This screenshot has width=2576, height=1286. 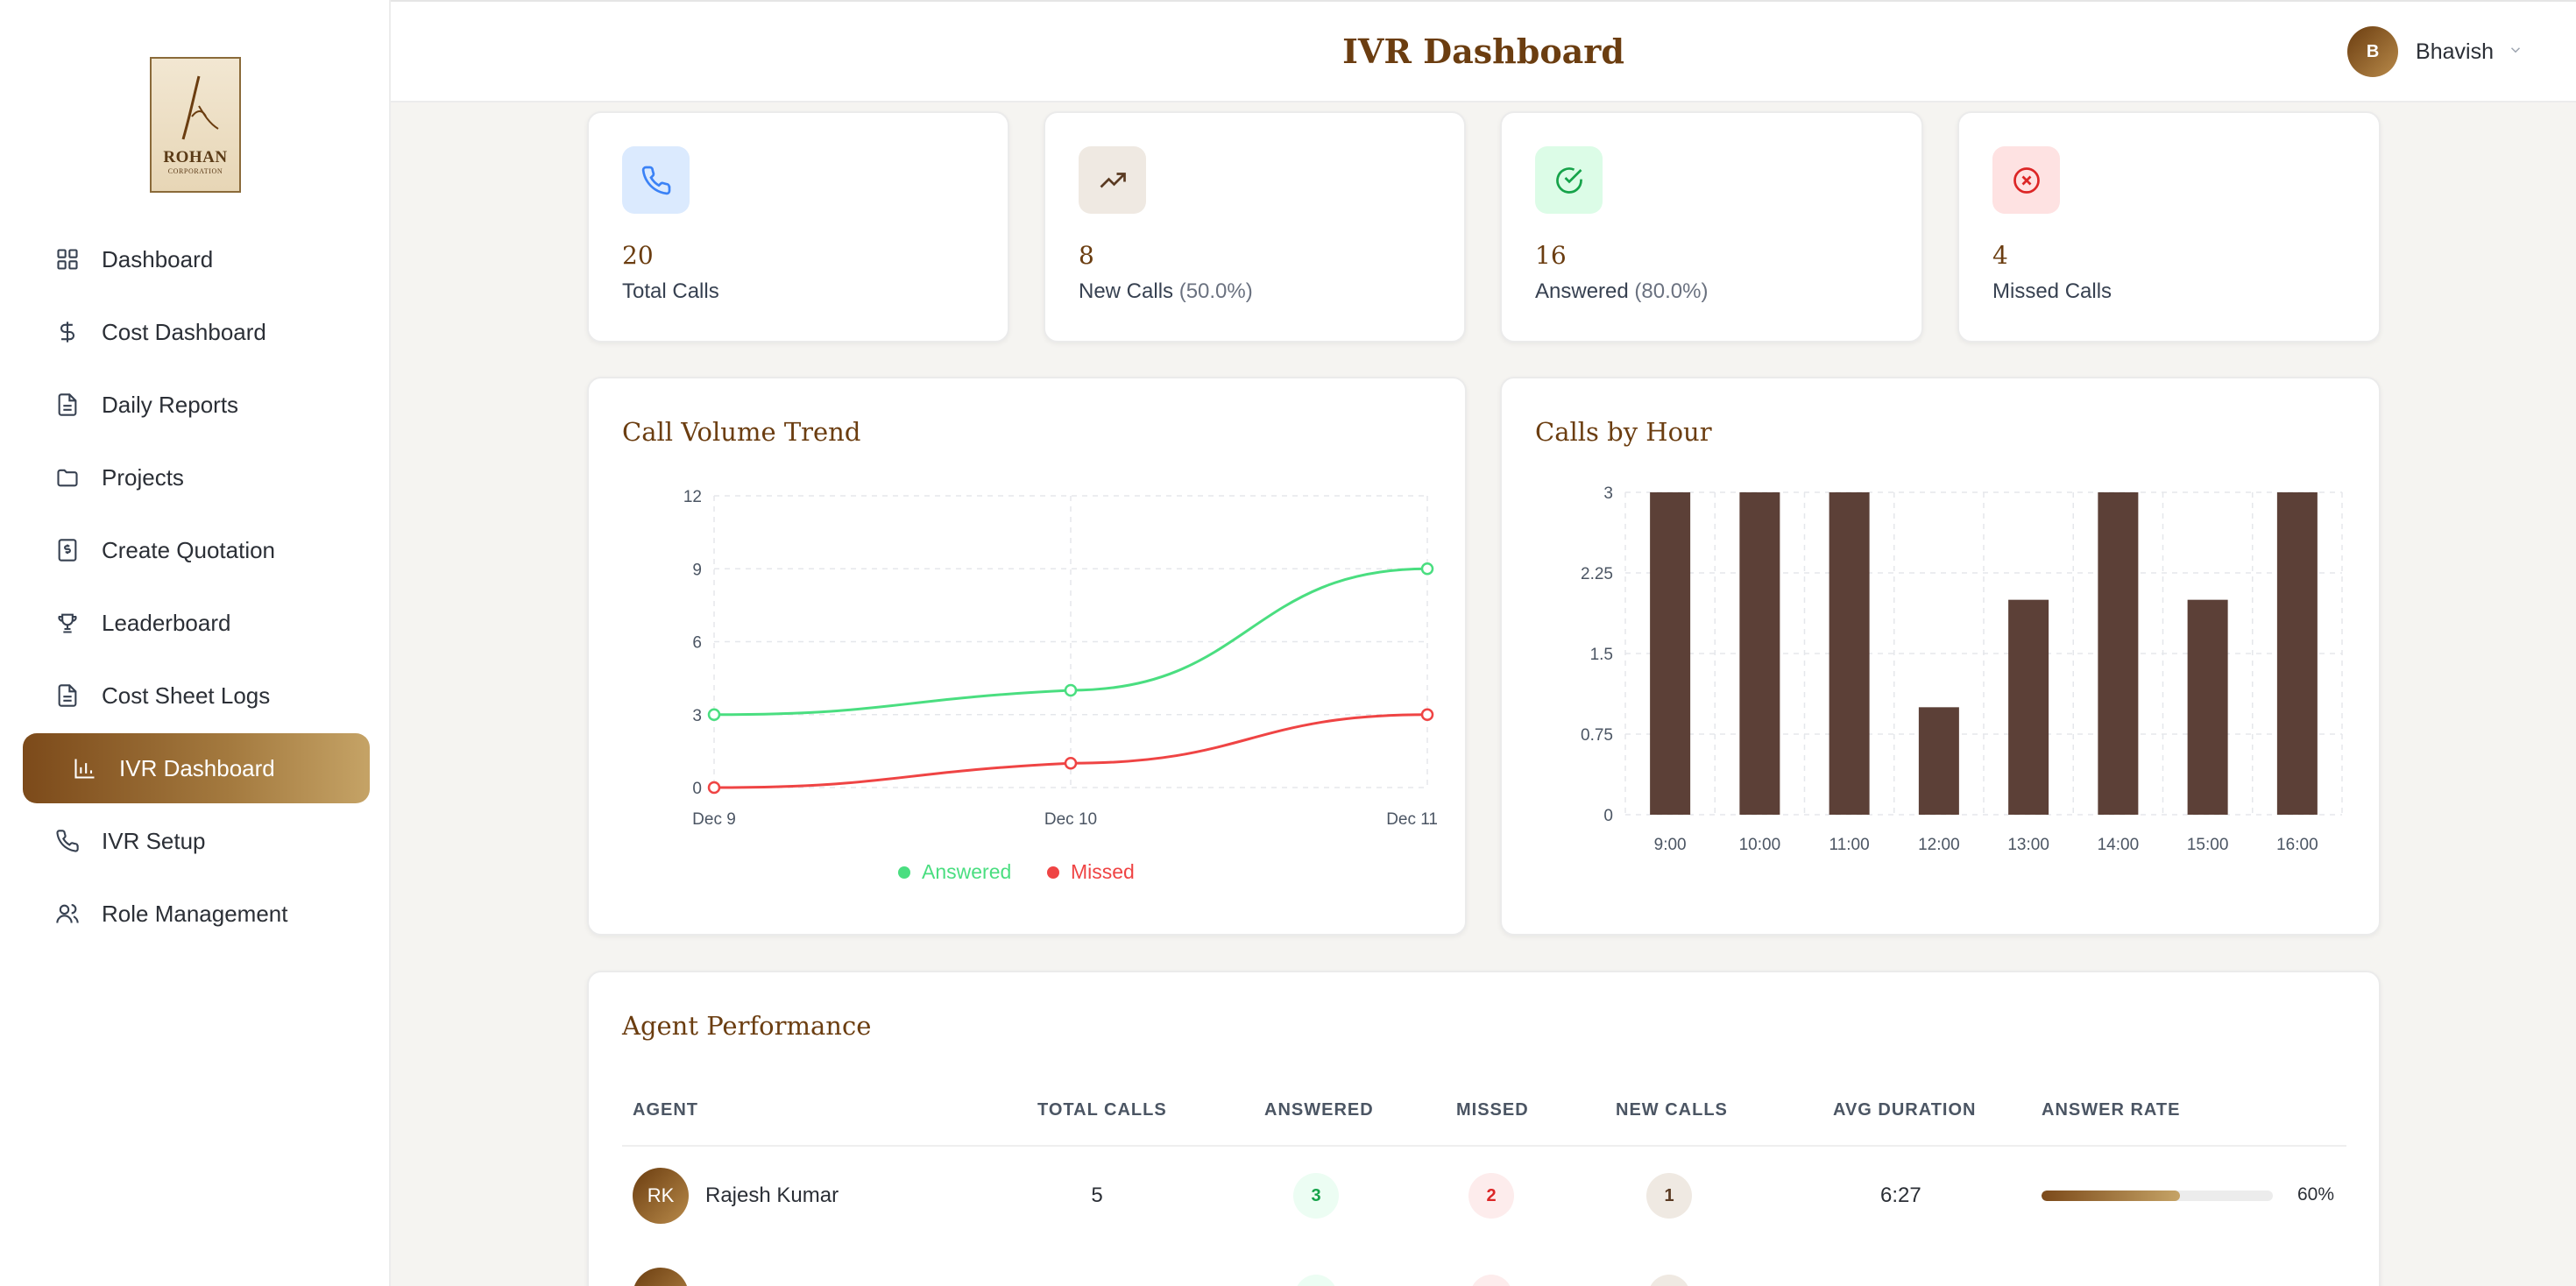 I want to click on sidebar-item-label: Cost Dashboard, so click(x=184, y=332).